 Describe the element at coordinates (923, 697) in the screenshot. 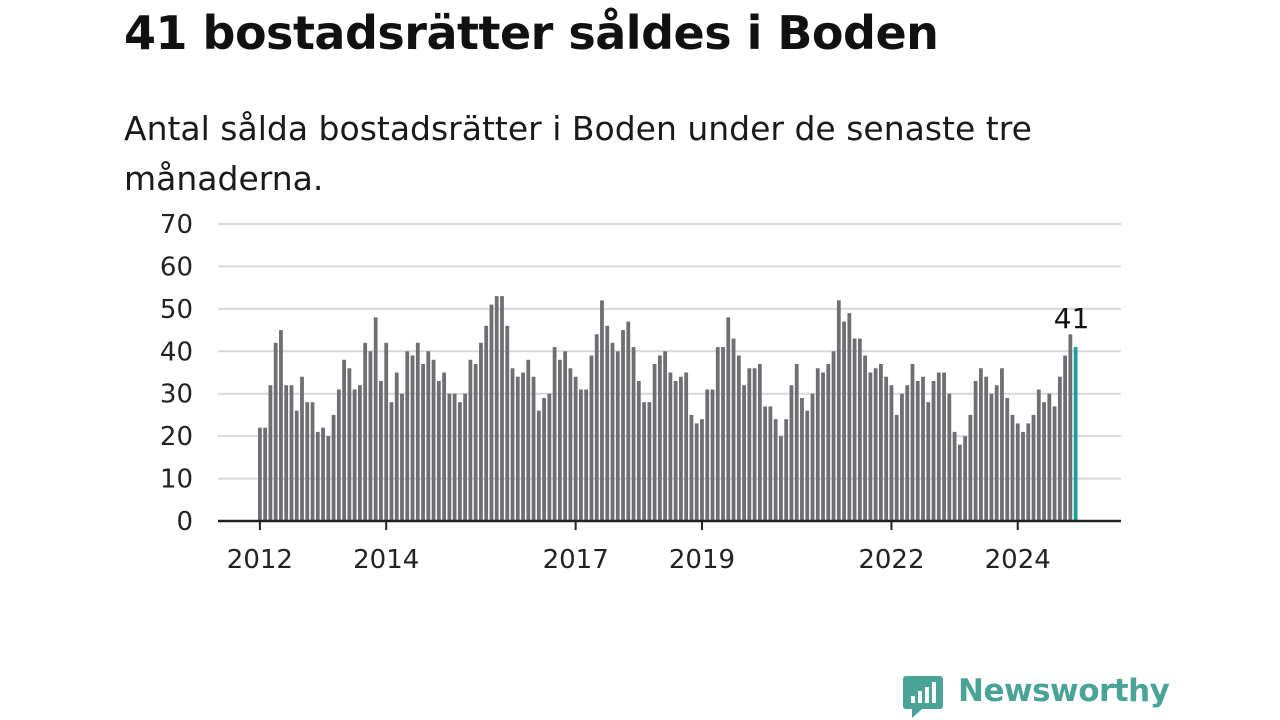

I see `newsworthy-chat-bars-icon` at that location.